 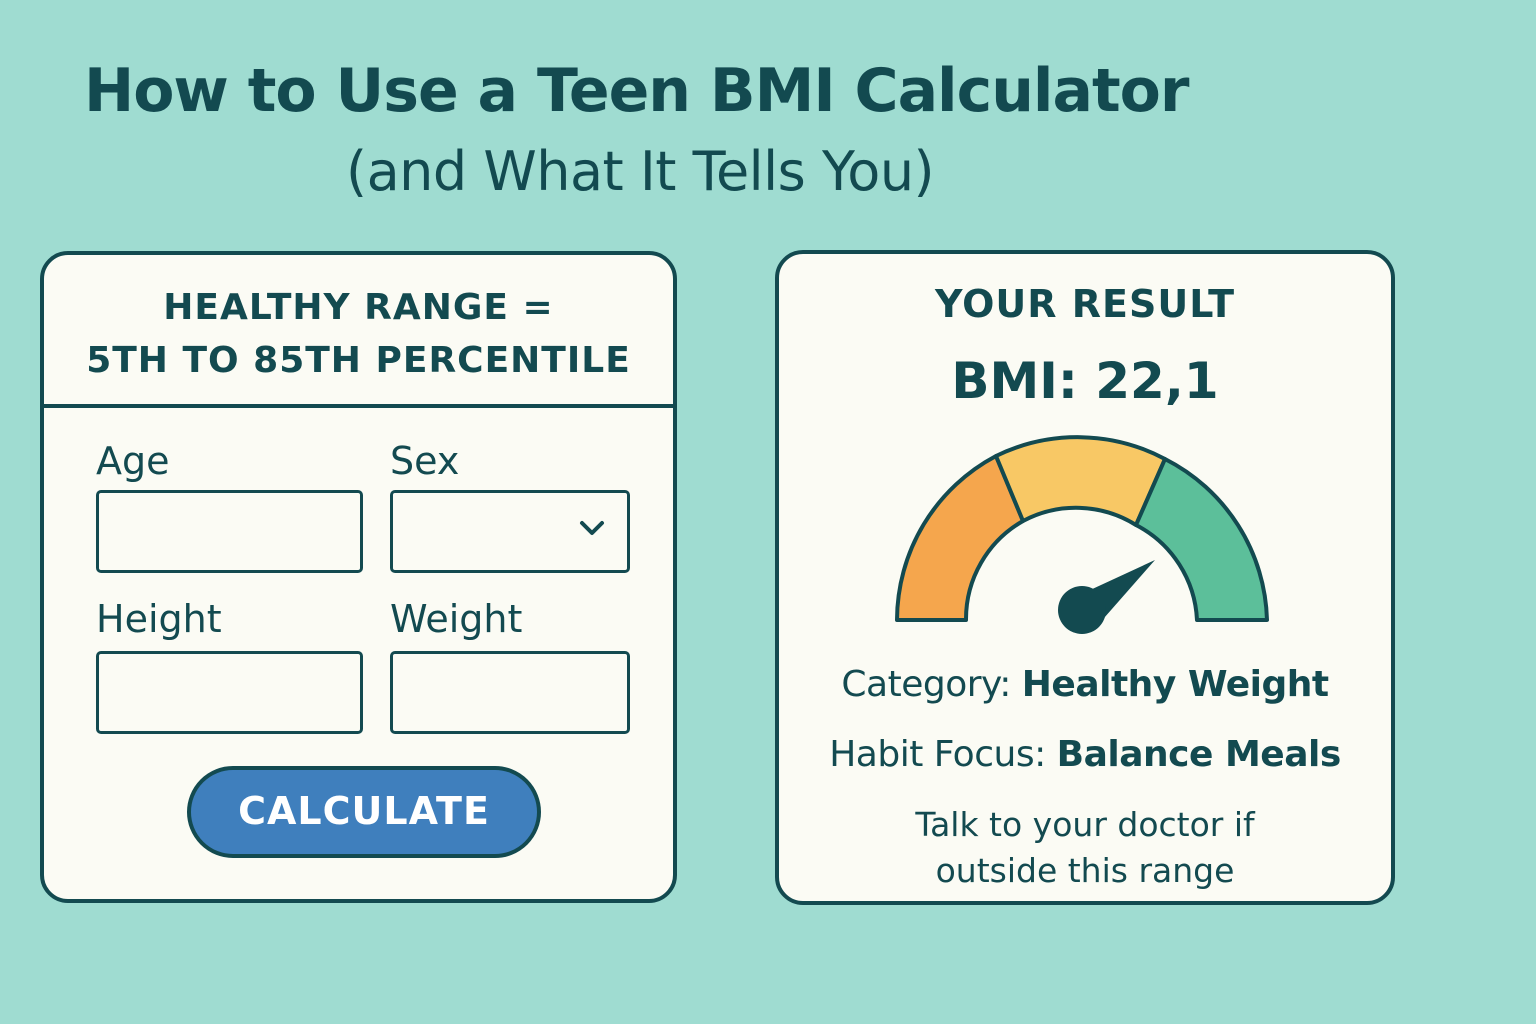 What do you see at coordinates (510, 531) in the screenshot?
I see `sex-select` at bounding box center [510, 531].